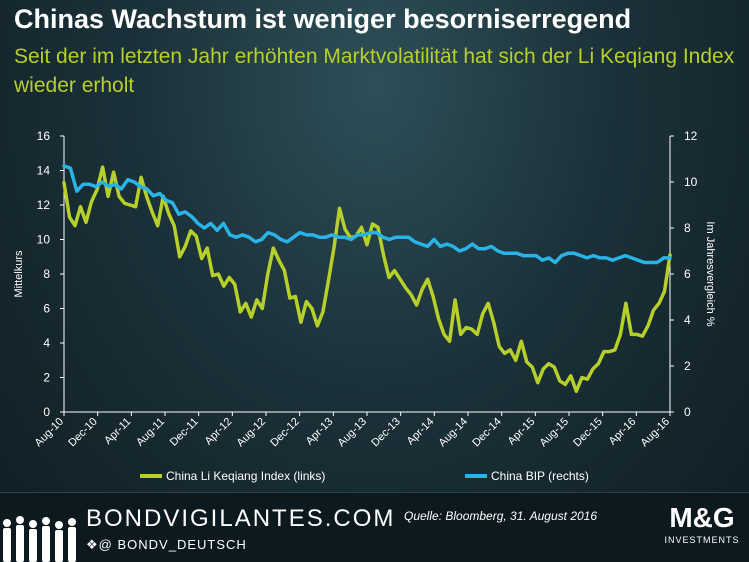  What do you see at coordinates (702, 540) in the screenshot?
I see `logo-sub-text: INVESTMENTS` at bounding box center [702, 540].